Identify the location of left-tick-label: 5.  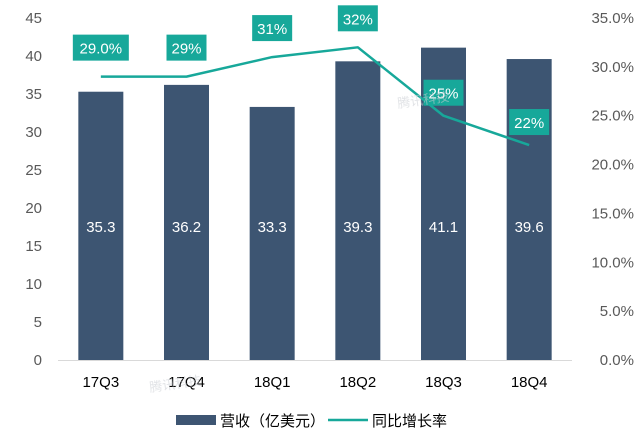
(38, 322).